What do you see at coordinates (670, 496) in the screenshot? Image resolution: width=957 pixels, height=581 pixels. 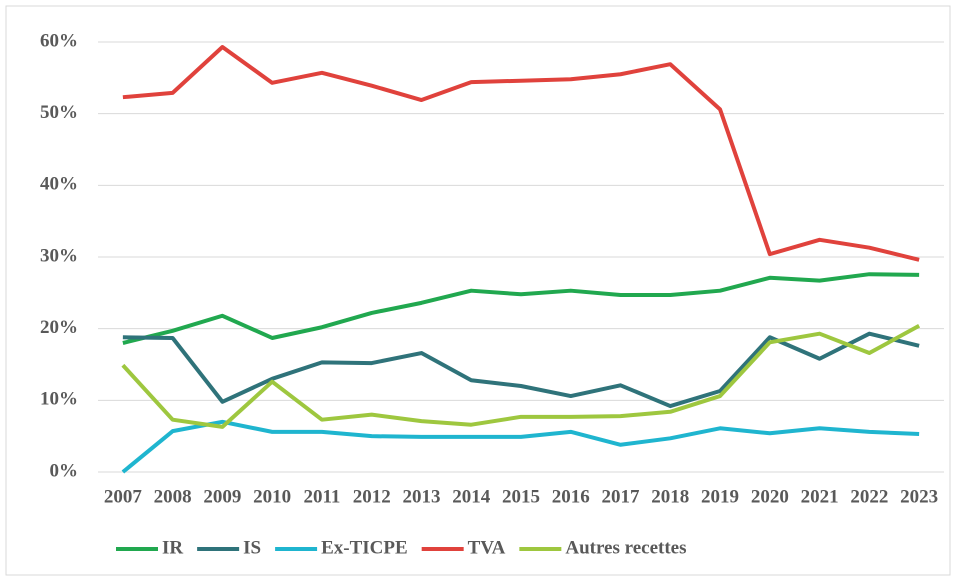 I see `x-tick-label: 2018` at bounding box center [670, 496].